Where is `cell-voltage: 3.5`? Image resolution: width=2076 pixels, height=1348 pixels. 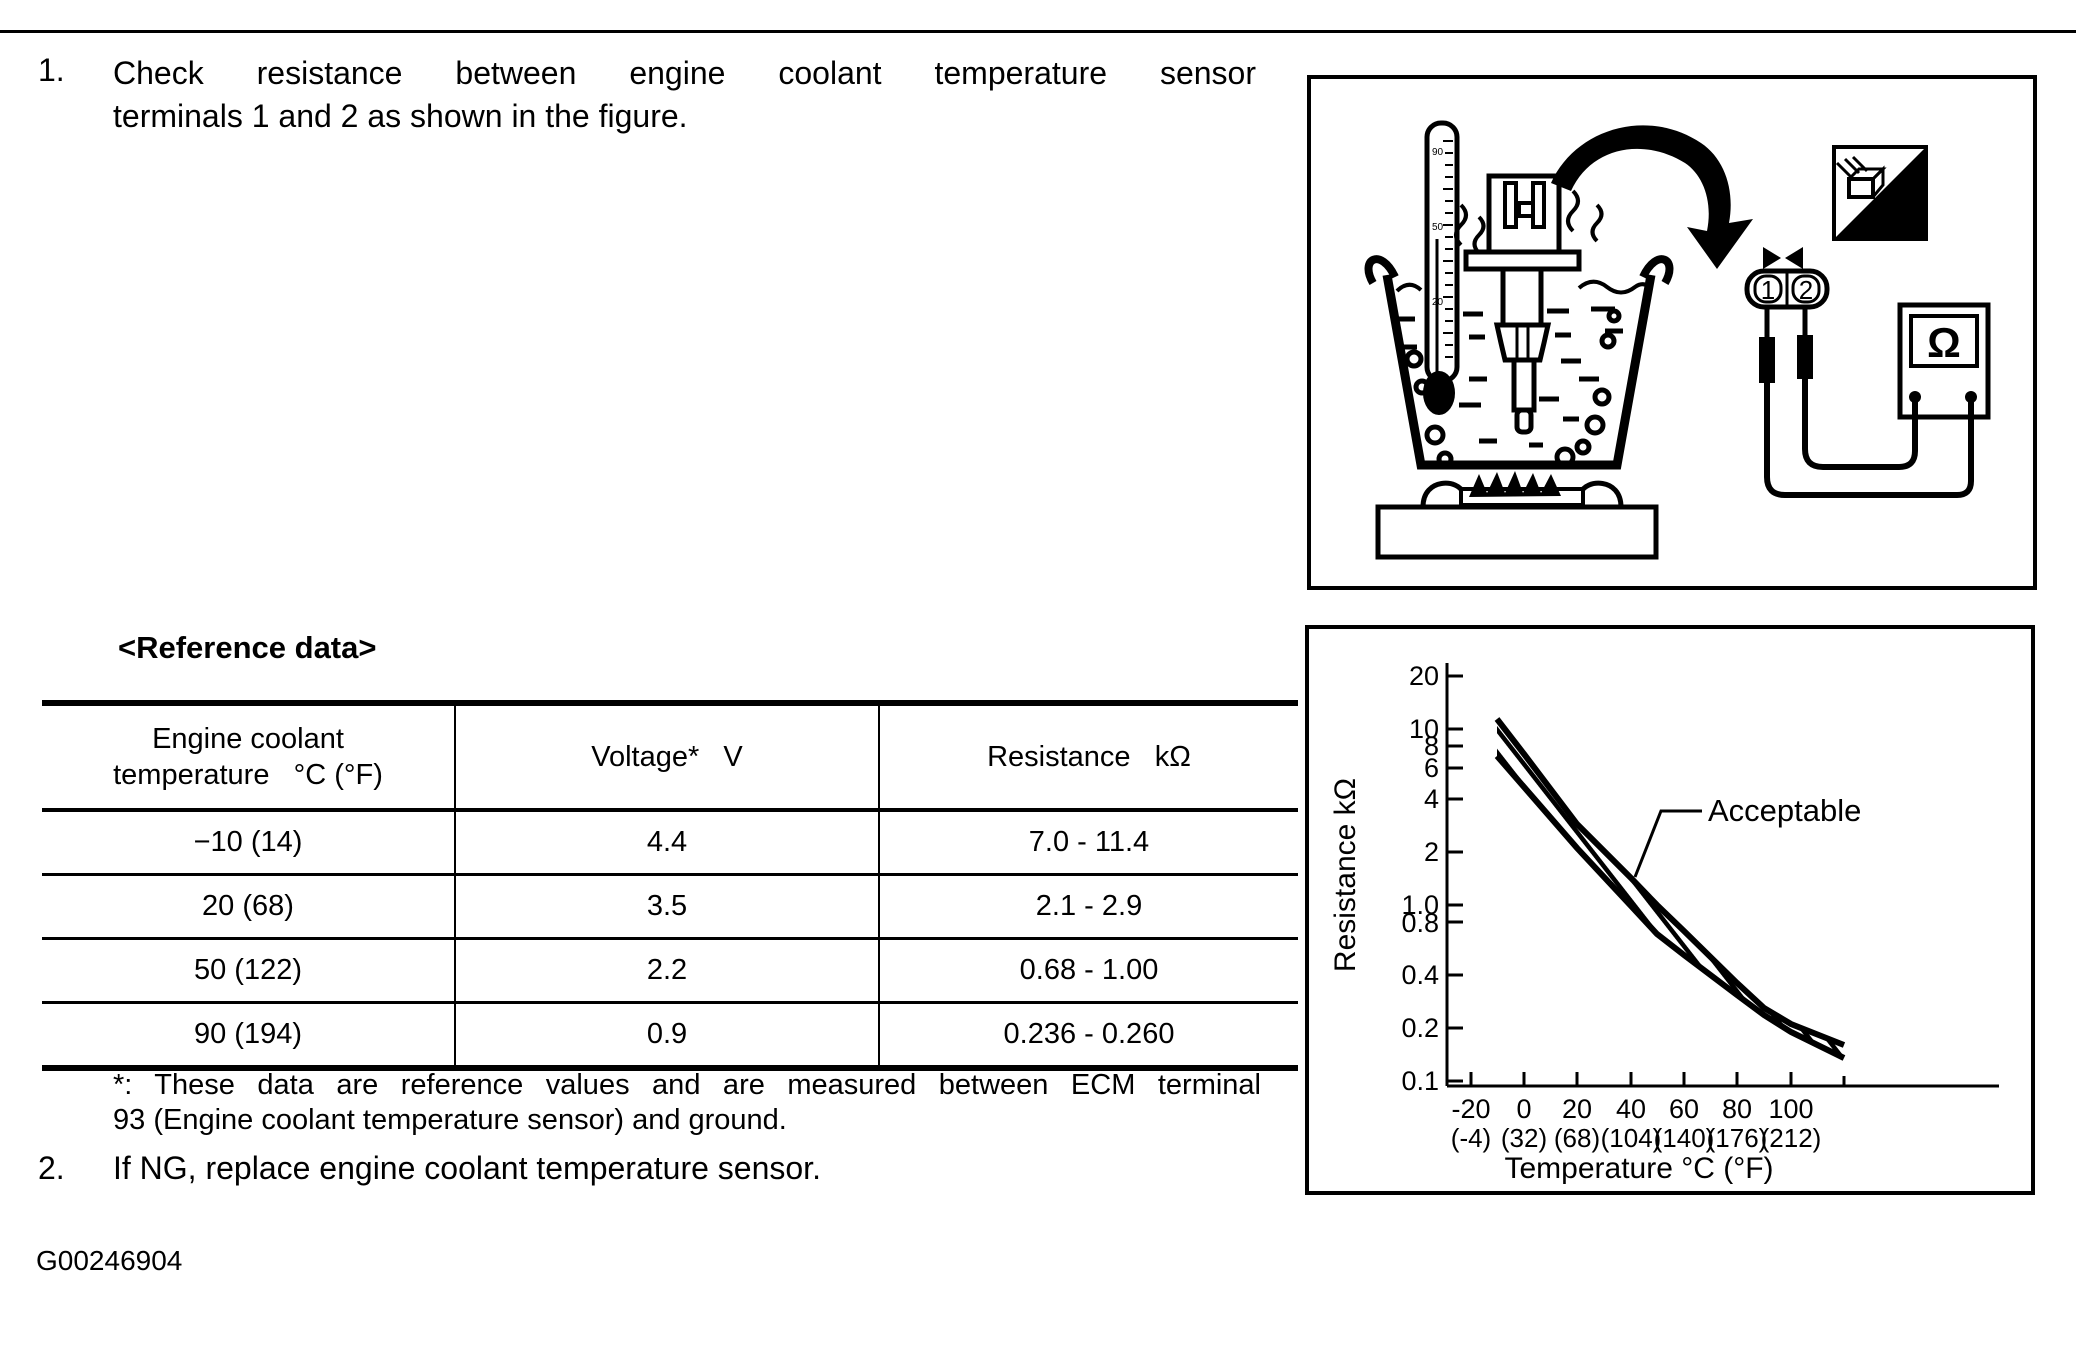 cell-voltage: 3.5 is located at coordinates (666, 907).